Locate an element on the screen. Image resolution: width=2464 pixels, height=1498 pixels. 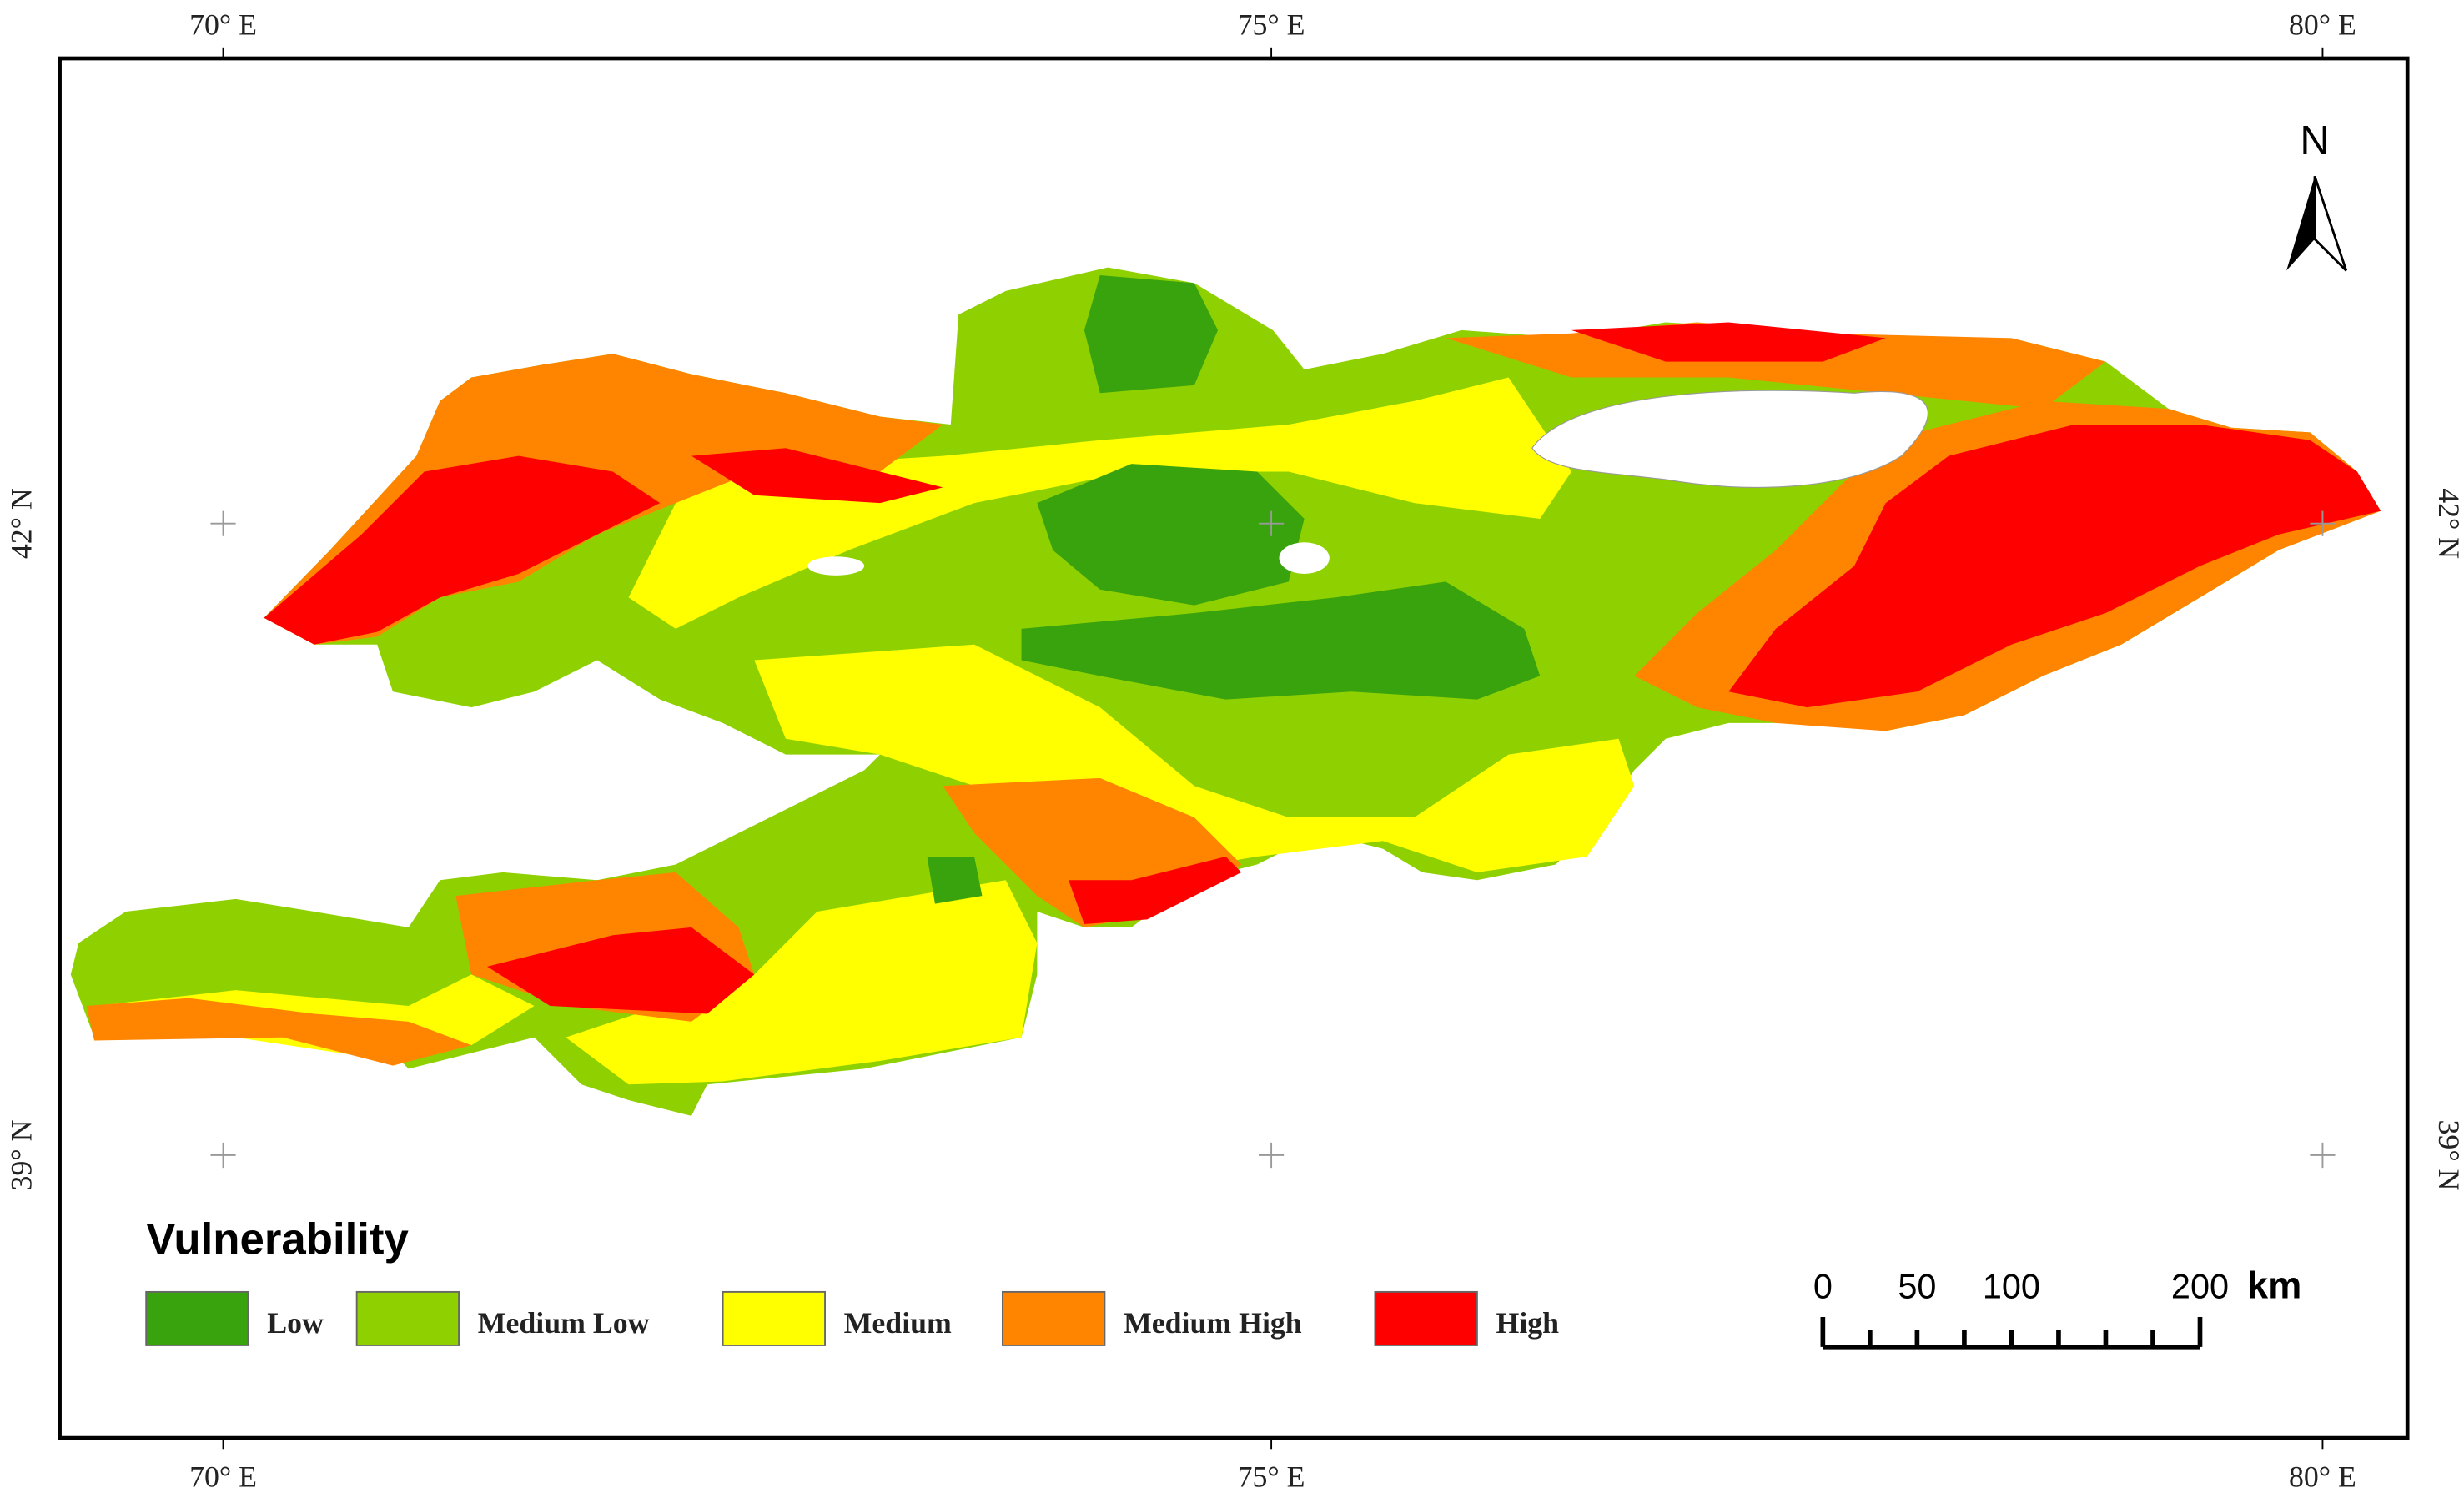
scale-label: 100 is located at coordinates (2012, 1285).